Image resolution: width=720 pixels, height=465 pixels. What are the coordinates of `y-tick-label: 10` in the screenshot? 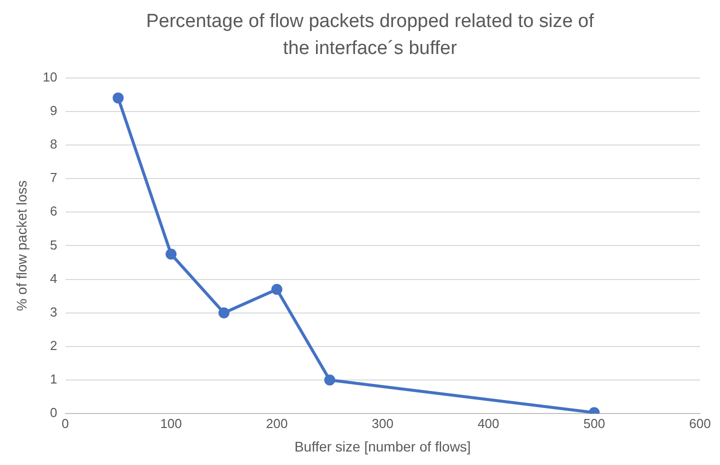 It's located at (50, 76).